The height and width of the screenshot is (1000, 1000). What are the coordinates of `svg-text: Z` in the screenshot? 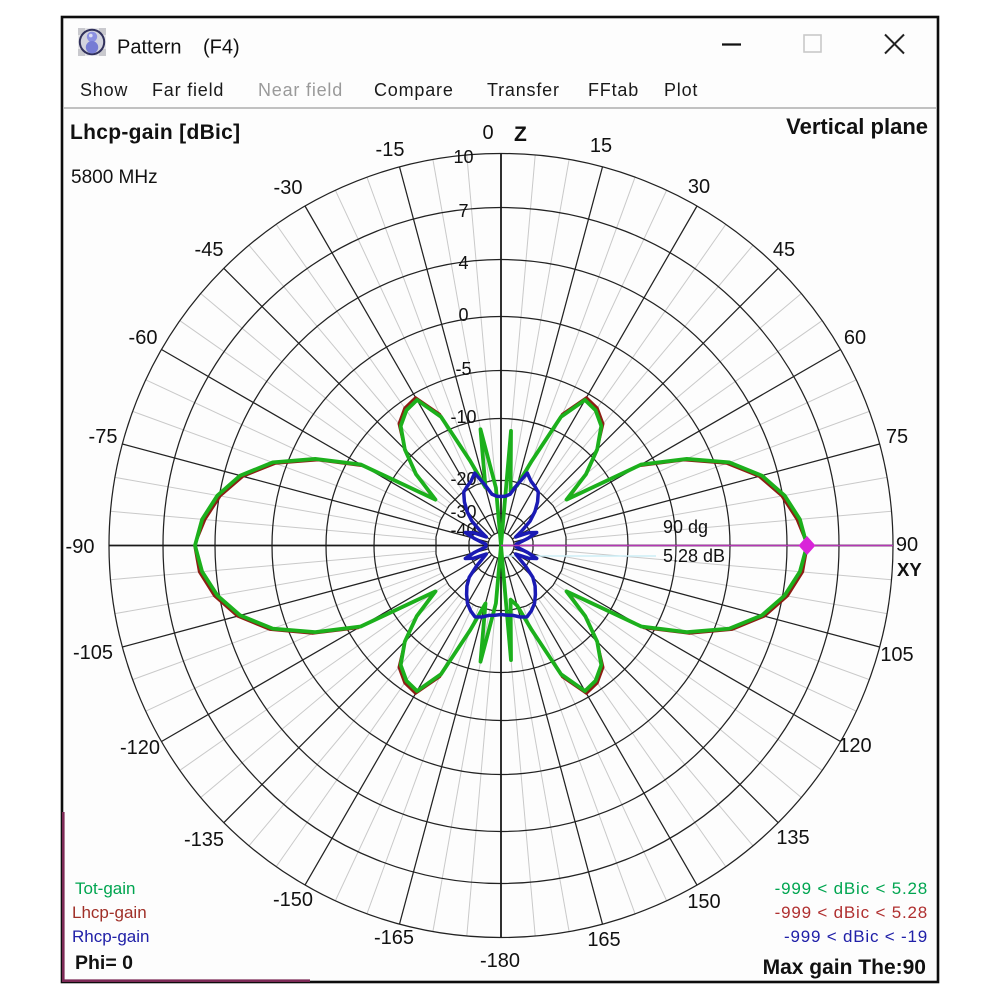 It's located at (520, 134).